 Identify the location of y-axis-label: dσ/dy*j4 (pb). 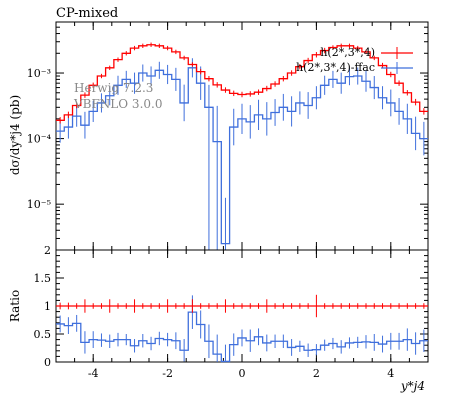
(15, 135).